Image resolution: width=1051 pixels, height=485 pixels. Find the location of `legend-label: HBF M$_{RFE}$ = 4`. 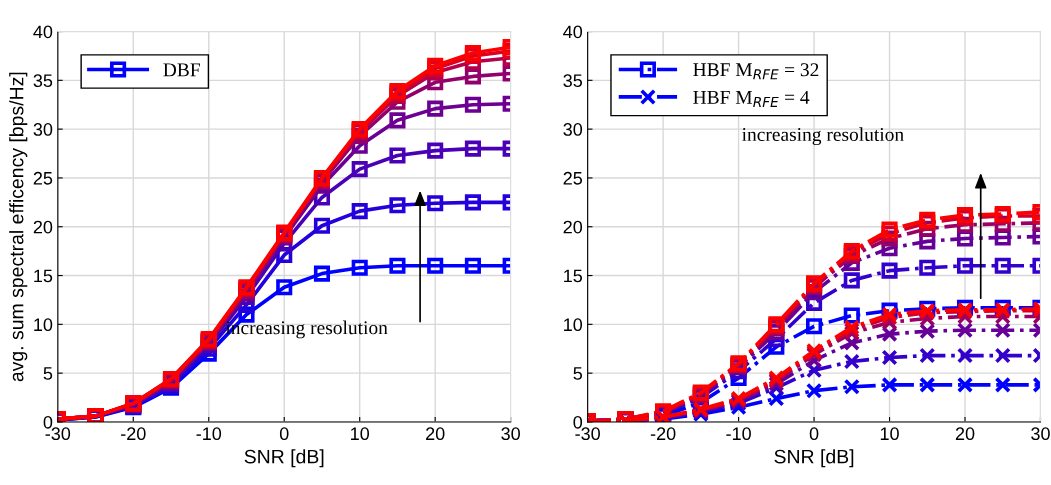

legend-label: HBF M$_{RFE}$ = 4 is located at coordinates (751, 98).